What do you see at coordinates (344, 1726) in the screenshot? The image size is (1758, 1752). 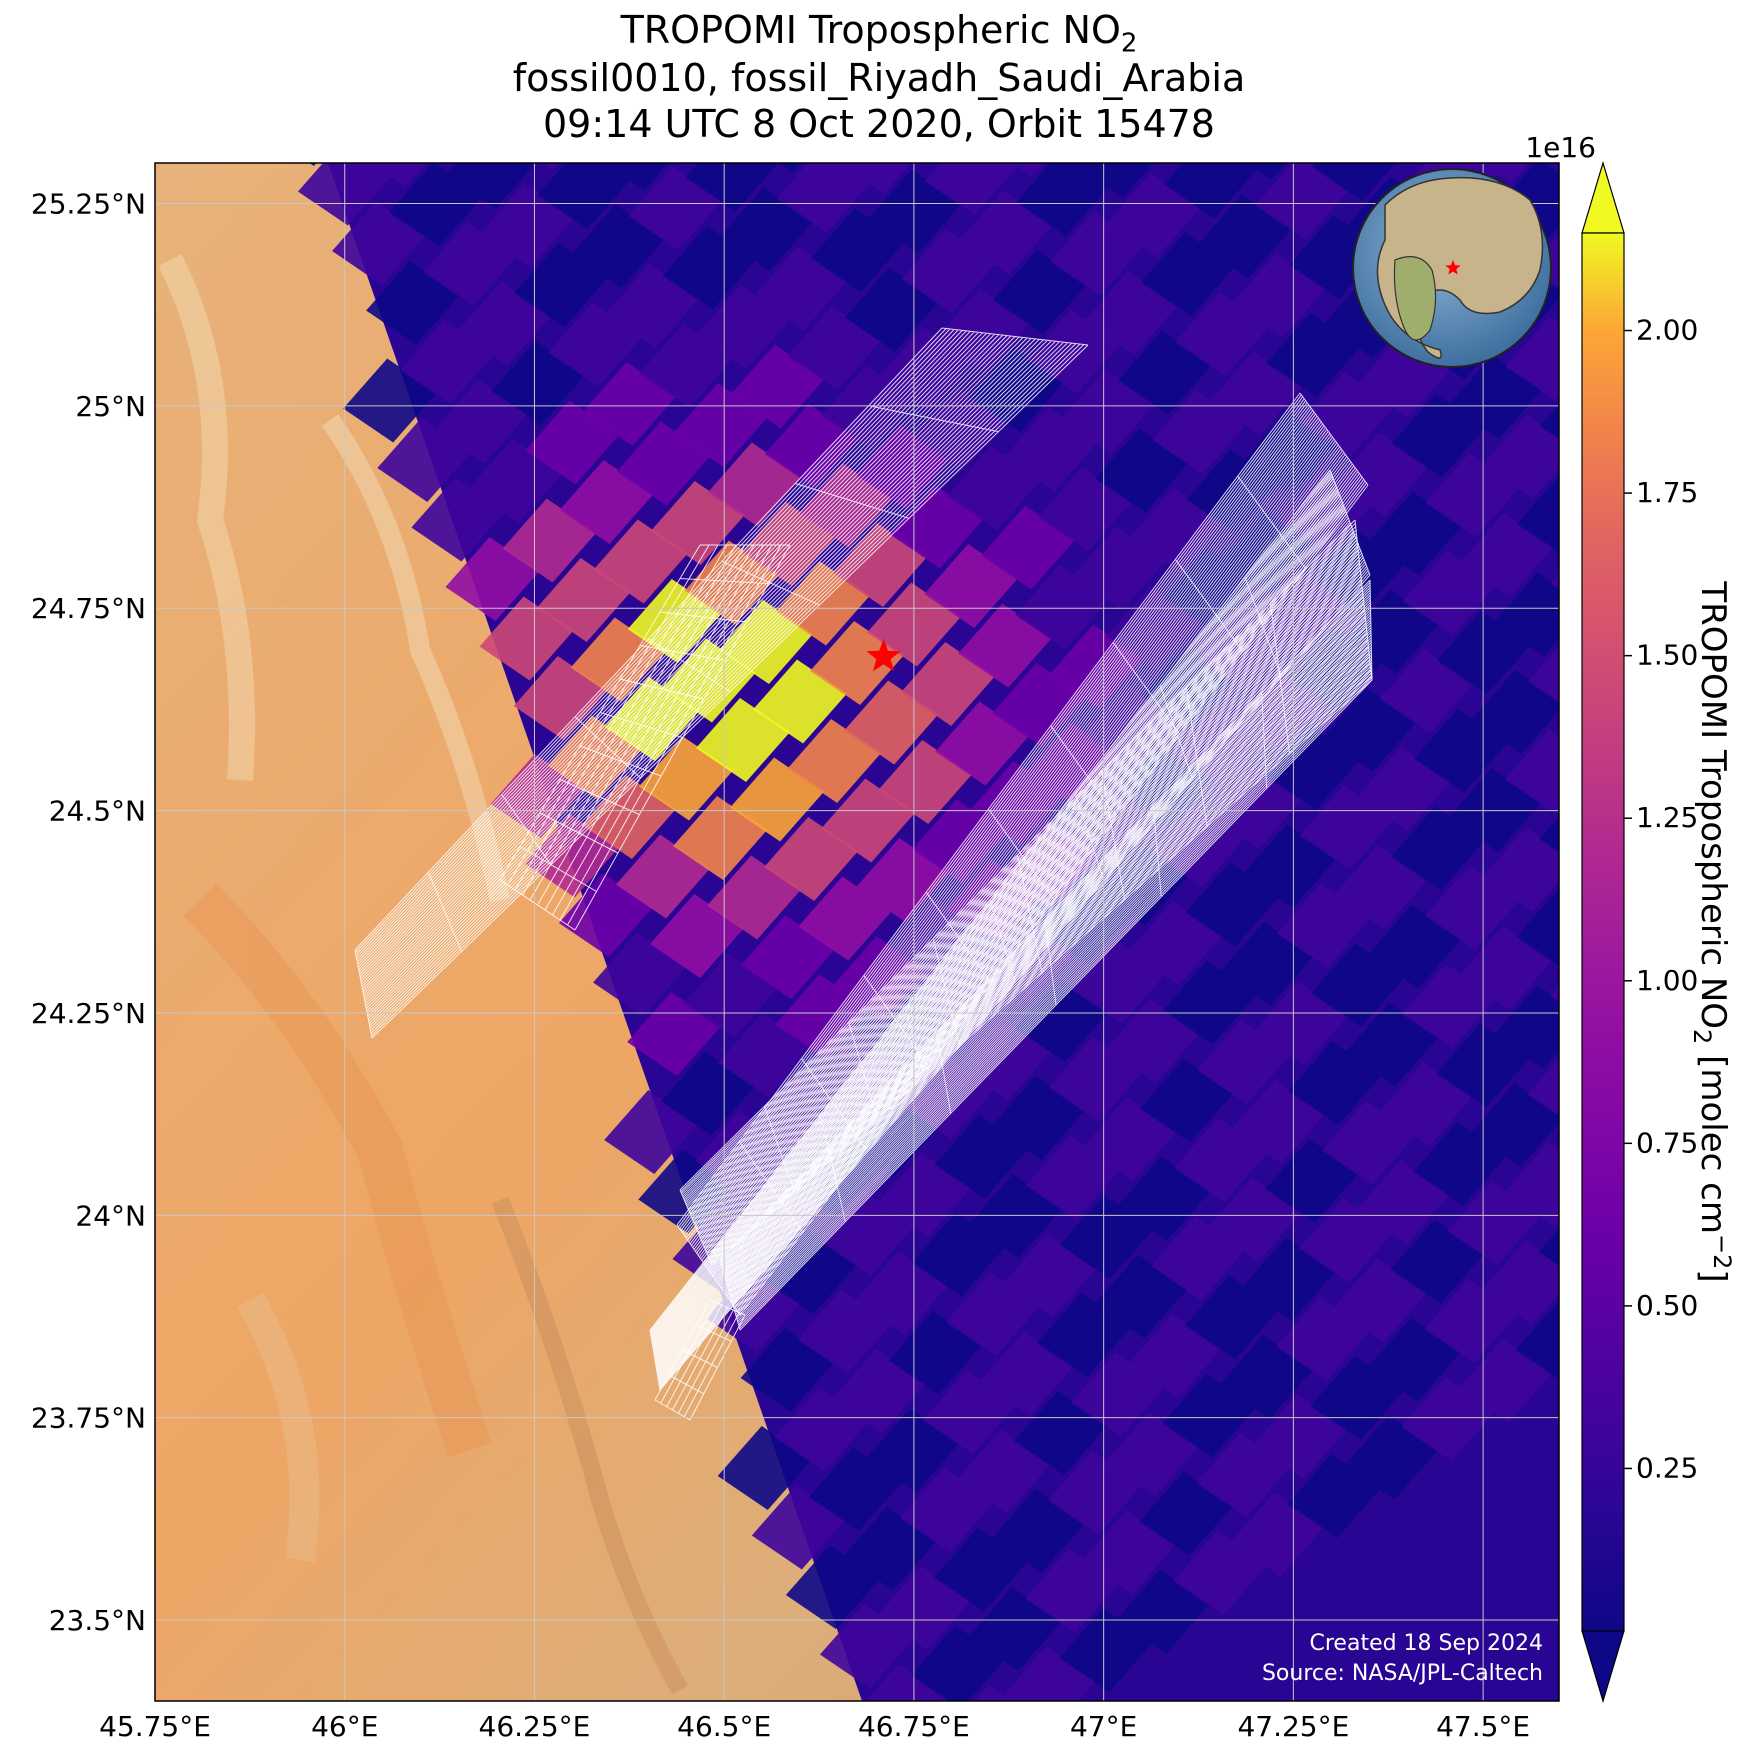 I see `lon-tick-label: 46°E` at bounding box center [344, 1726].